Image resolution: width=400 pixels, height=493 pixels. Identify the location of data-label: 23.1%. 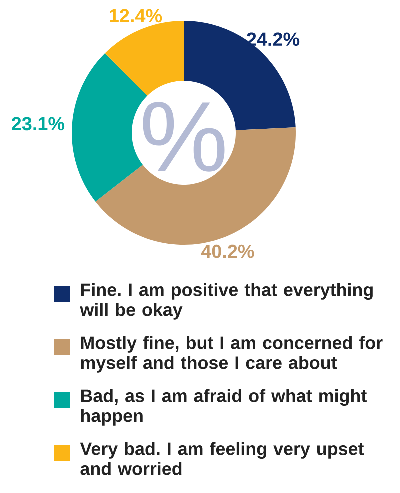
(38, 124).